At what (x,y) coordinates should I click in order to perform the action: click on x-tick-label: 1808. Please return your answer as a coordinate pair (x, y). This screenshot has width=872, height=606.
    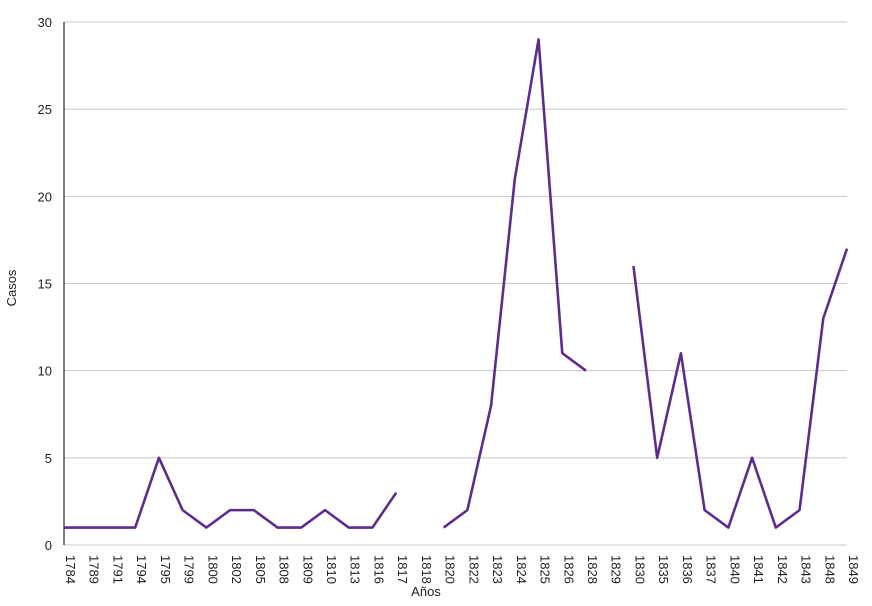
    Looking at the image, I should click on (284, 569).